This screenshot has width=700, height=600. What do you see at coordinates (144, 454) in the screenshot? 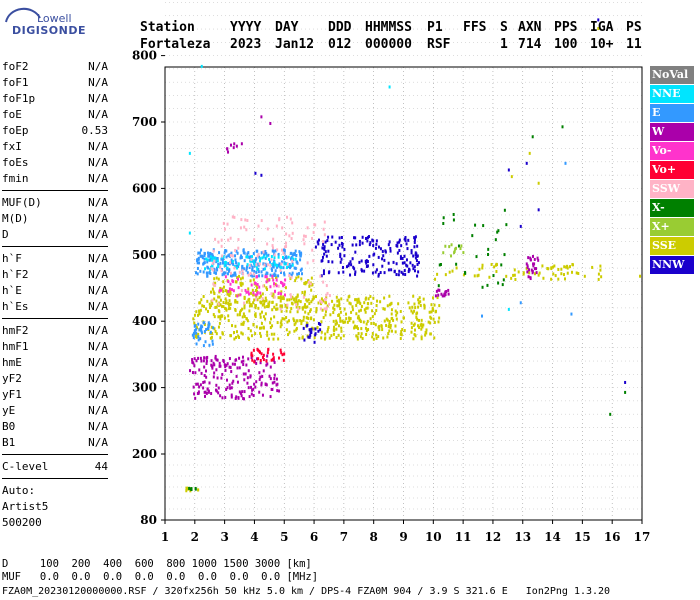
I see `y-tick-label: 200` at bounding box center [144, 454].